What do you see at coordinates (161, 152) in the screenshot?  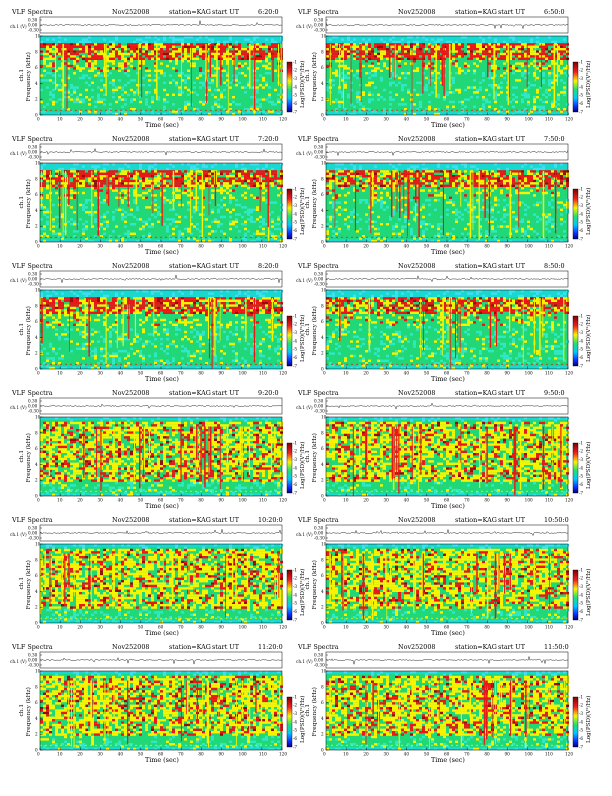 I see `trace-frame` at bounding box center [161, 152].